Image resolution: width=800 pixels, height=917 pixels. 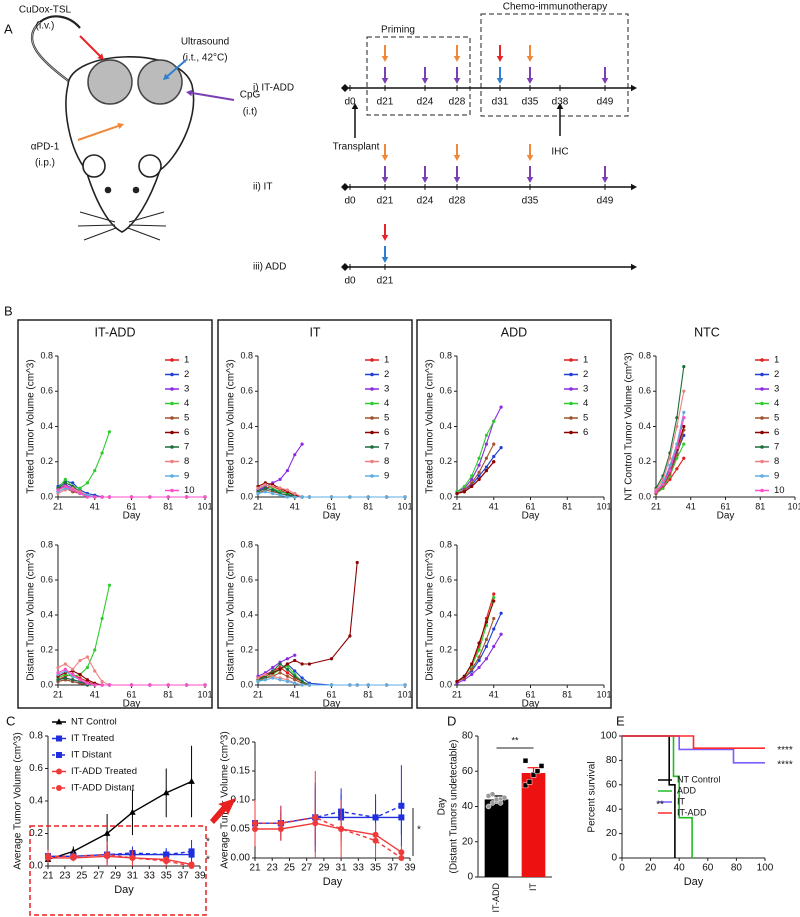 I want to click on x-axis-label: Day, so click(x=124, y=890).